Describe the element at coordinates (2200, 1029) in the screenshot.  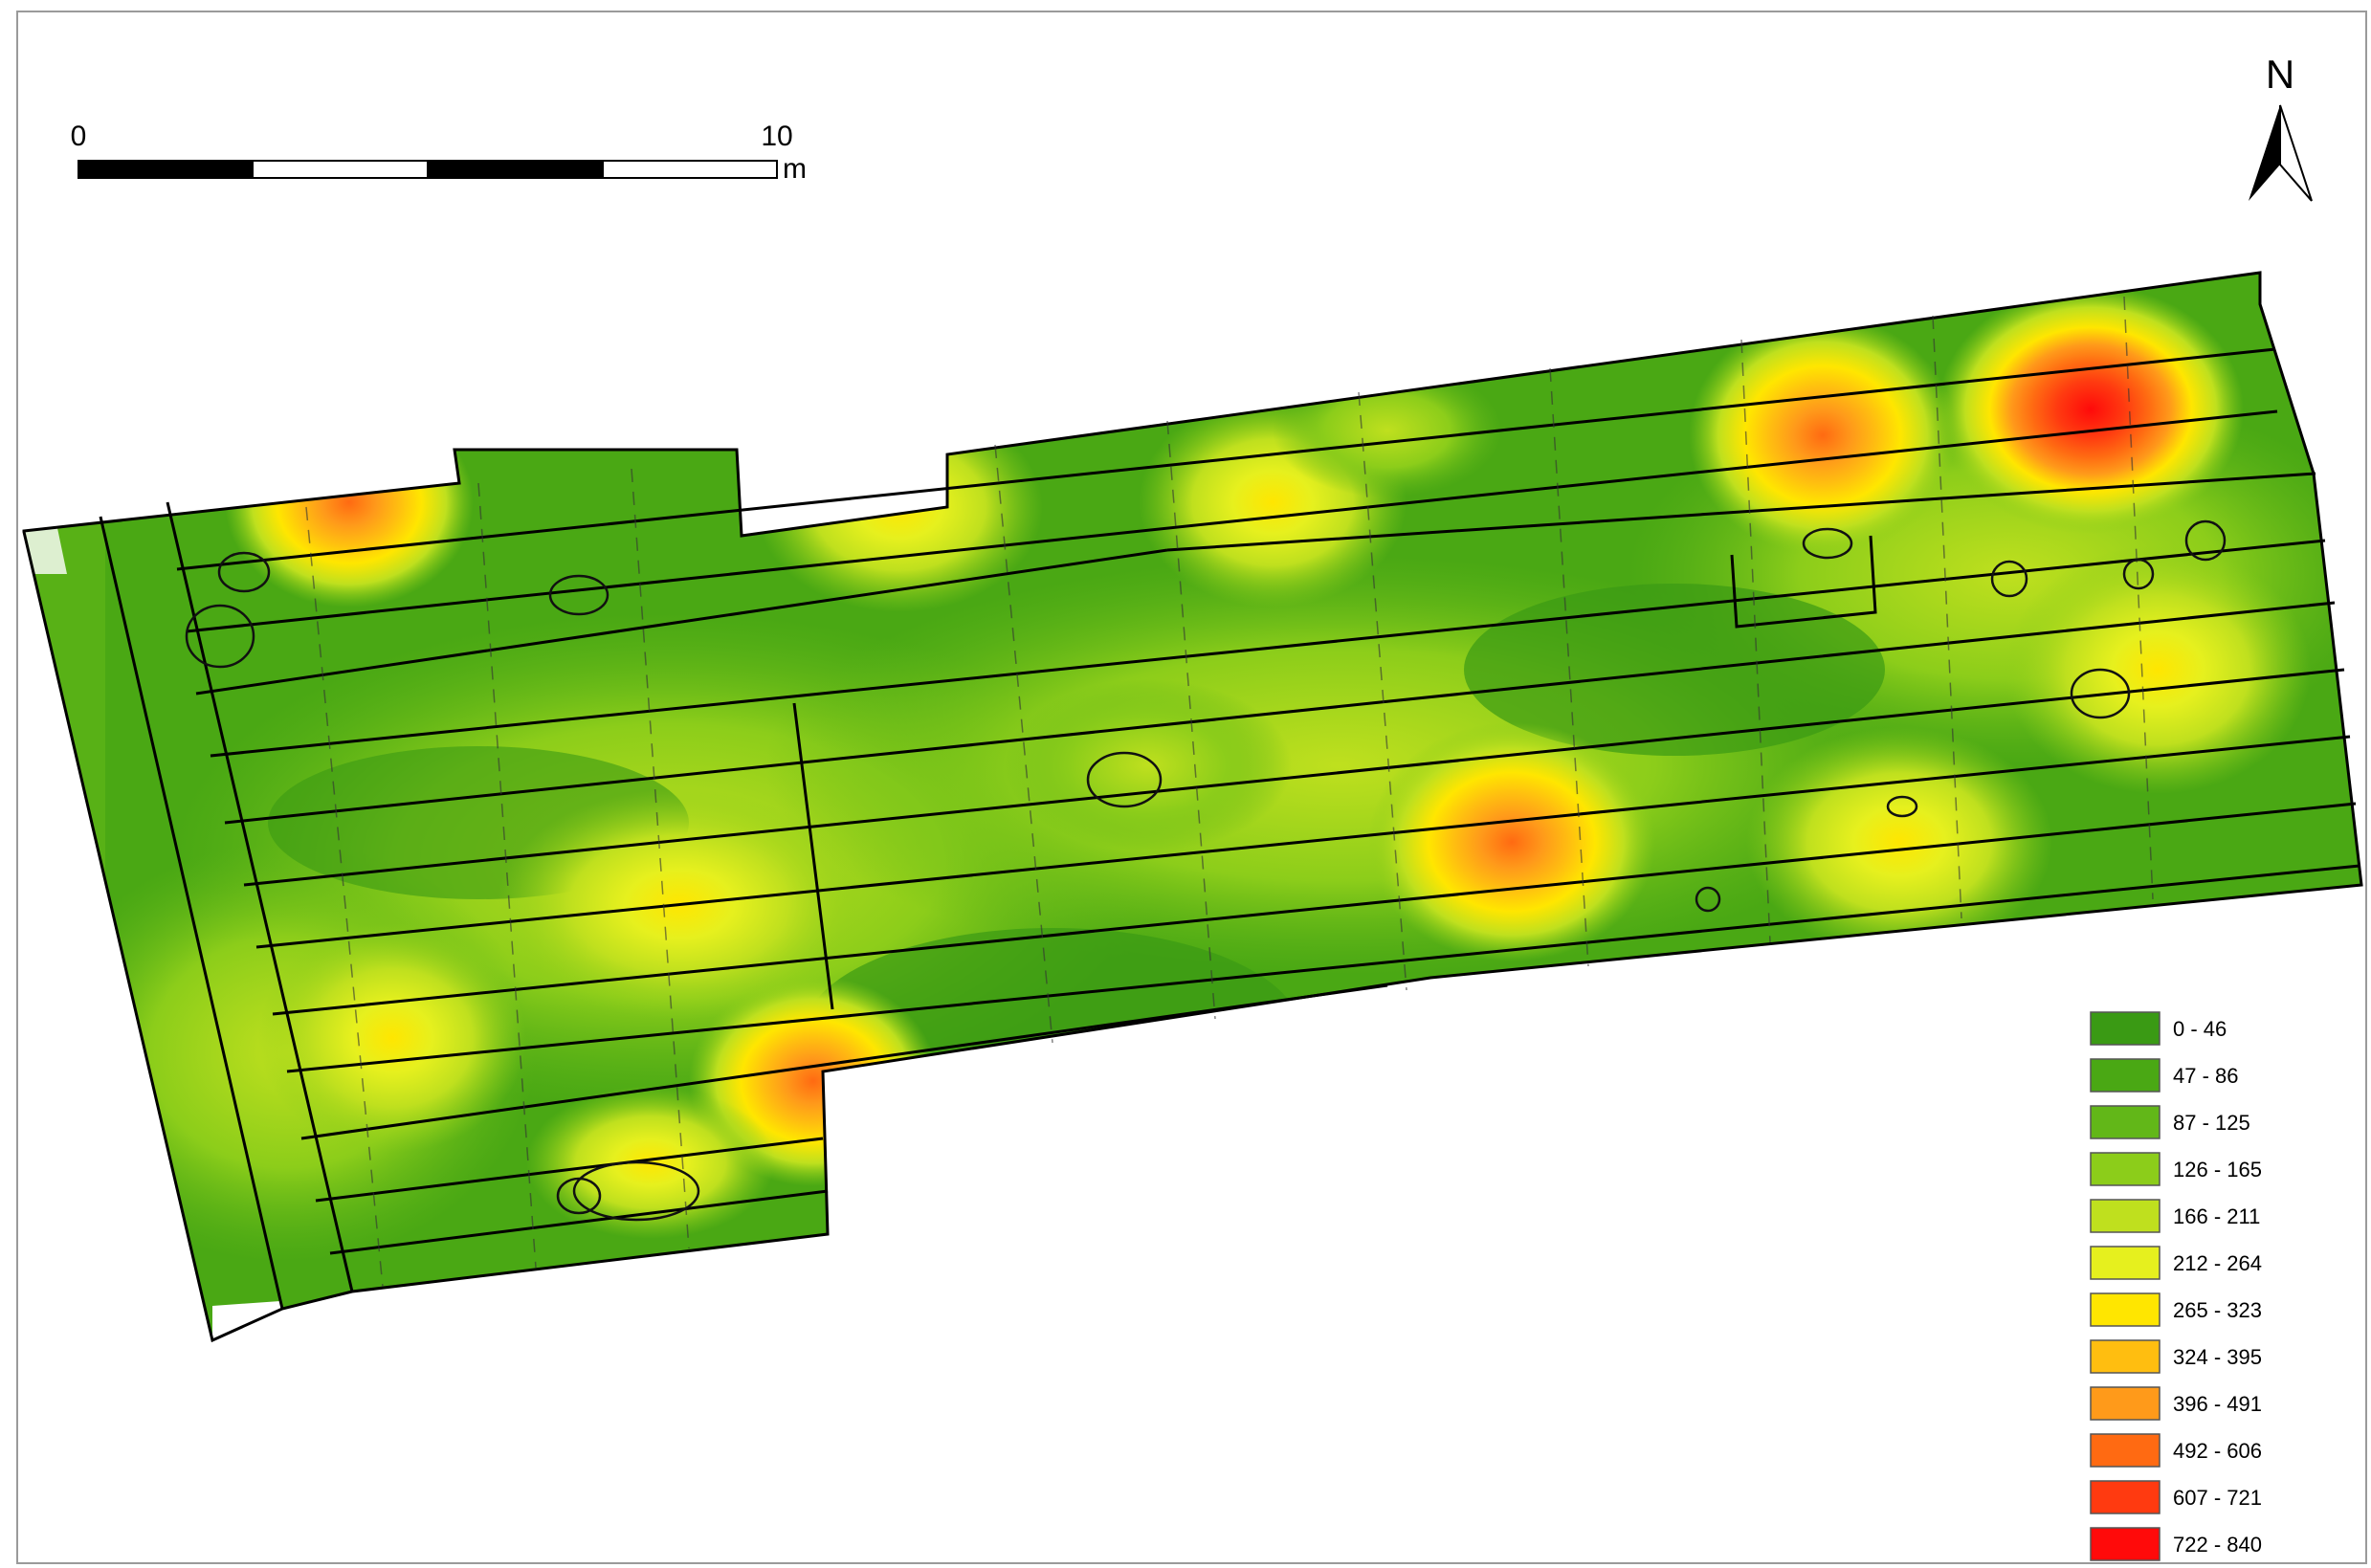
I see `legend-label: 0 - 46` at that location.